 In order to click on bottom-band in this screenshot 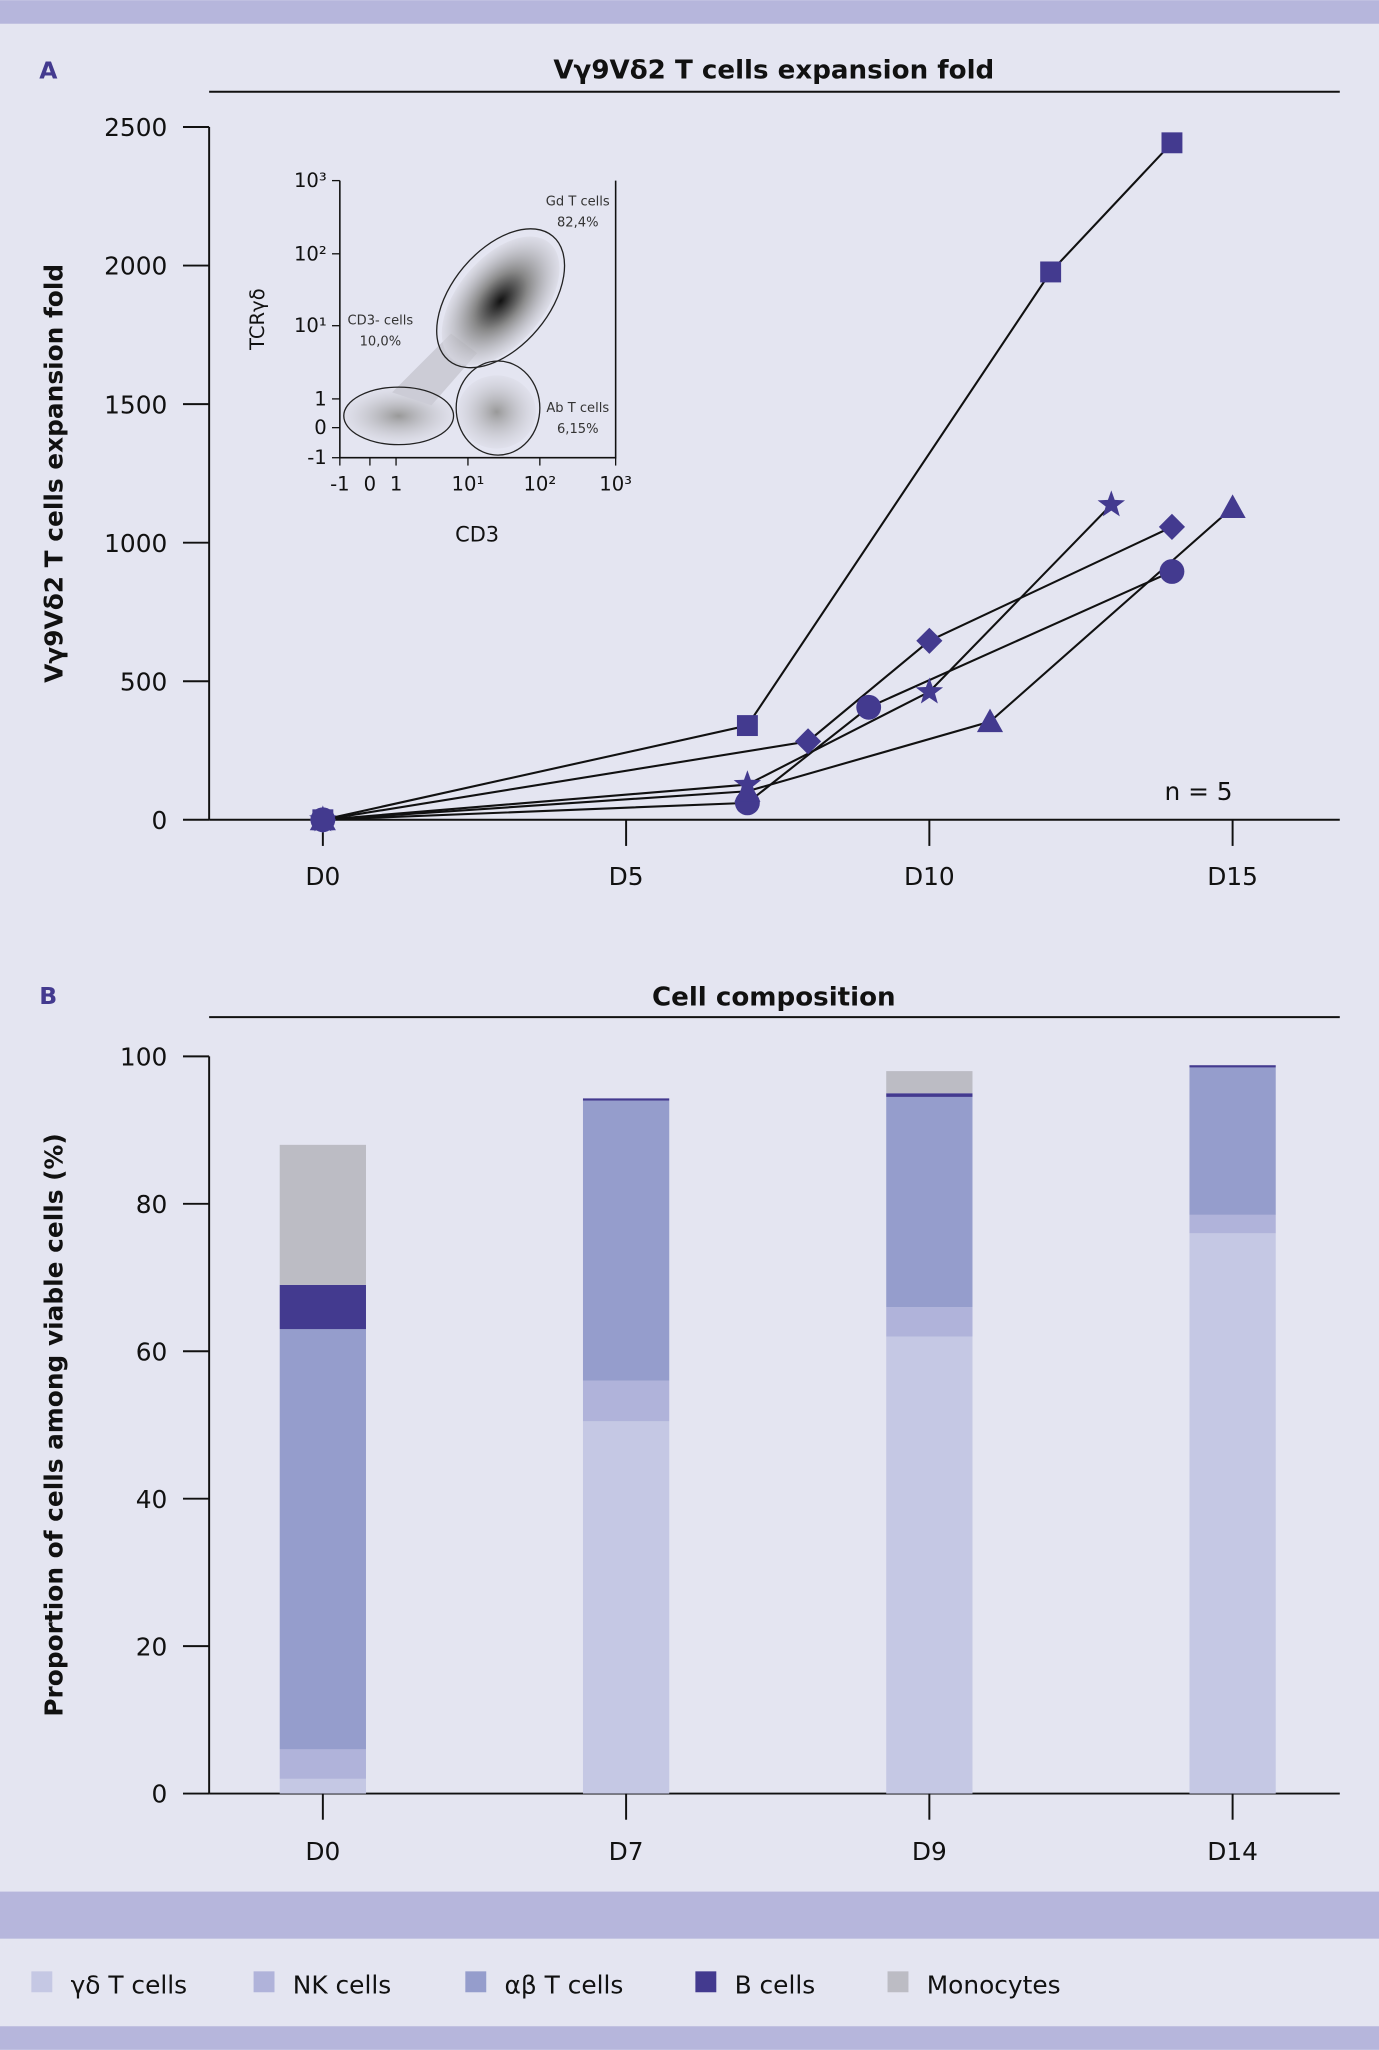, I will do `click(689, 2038)`.